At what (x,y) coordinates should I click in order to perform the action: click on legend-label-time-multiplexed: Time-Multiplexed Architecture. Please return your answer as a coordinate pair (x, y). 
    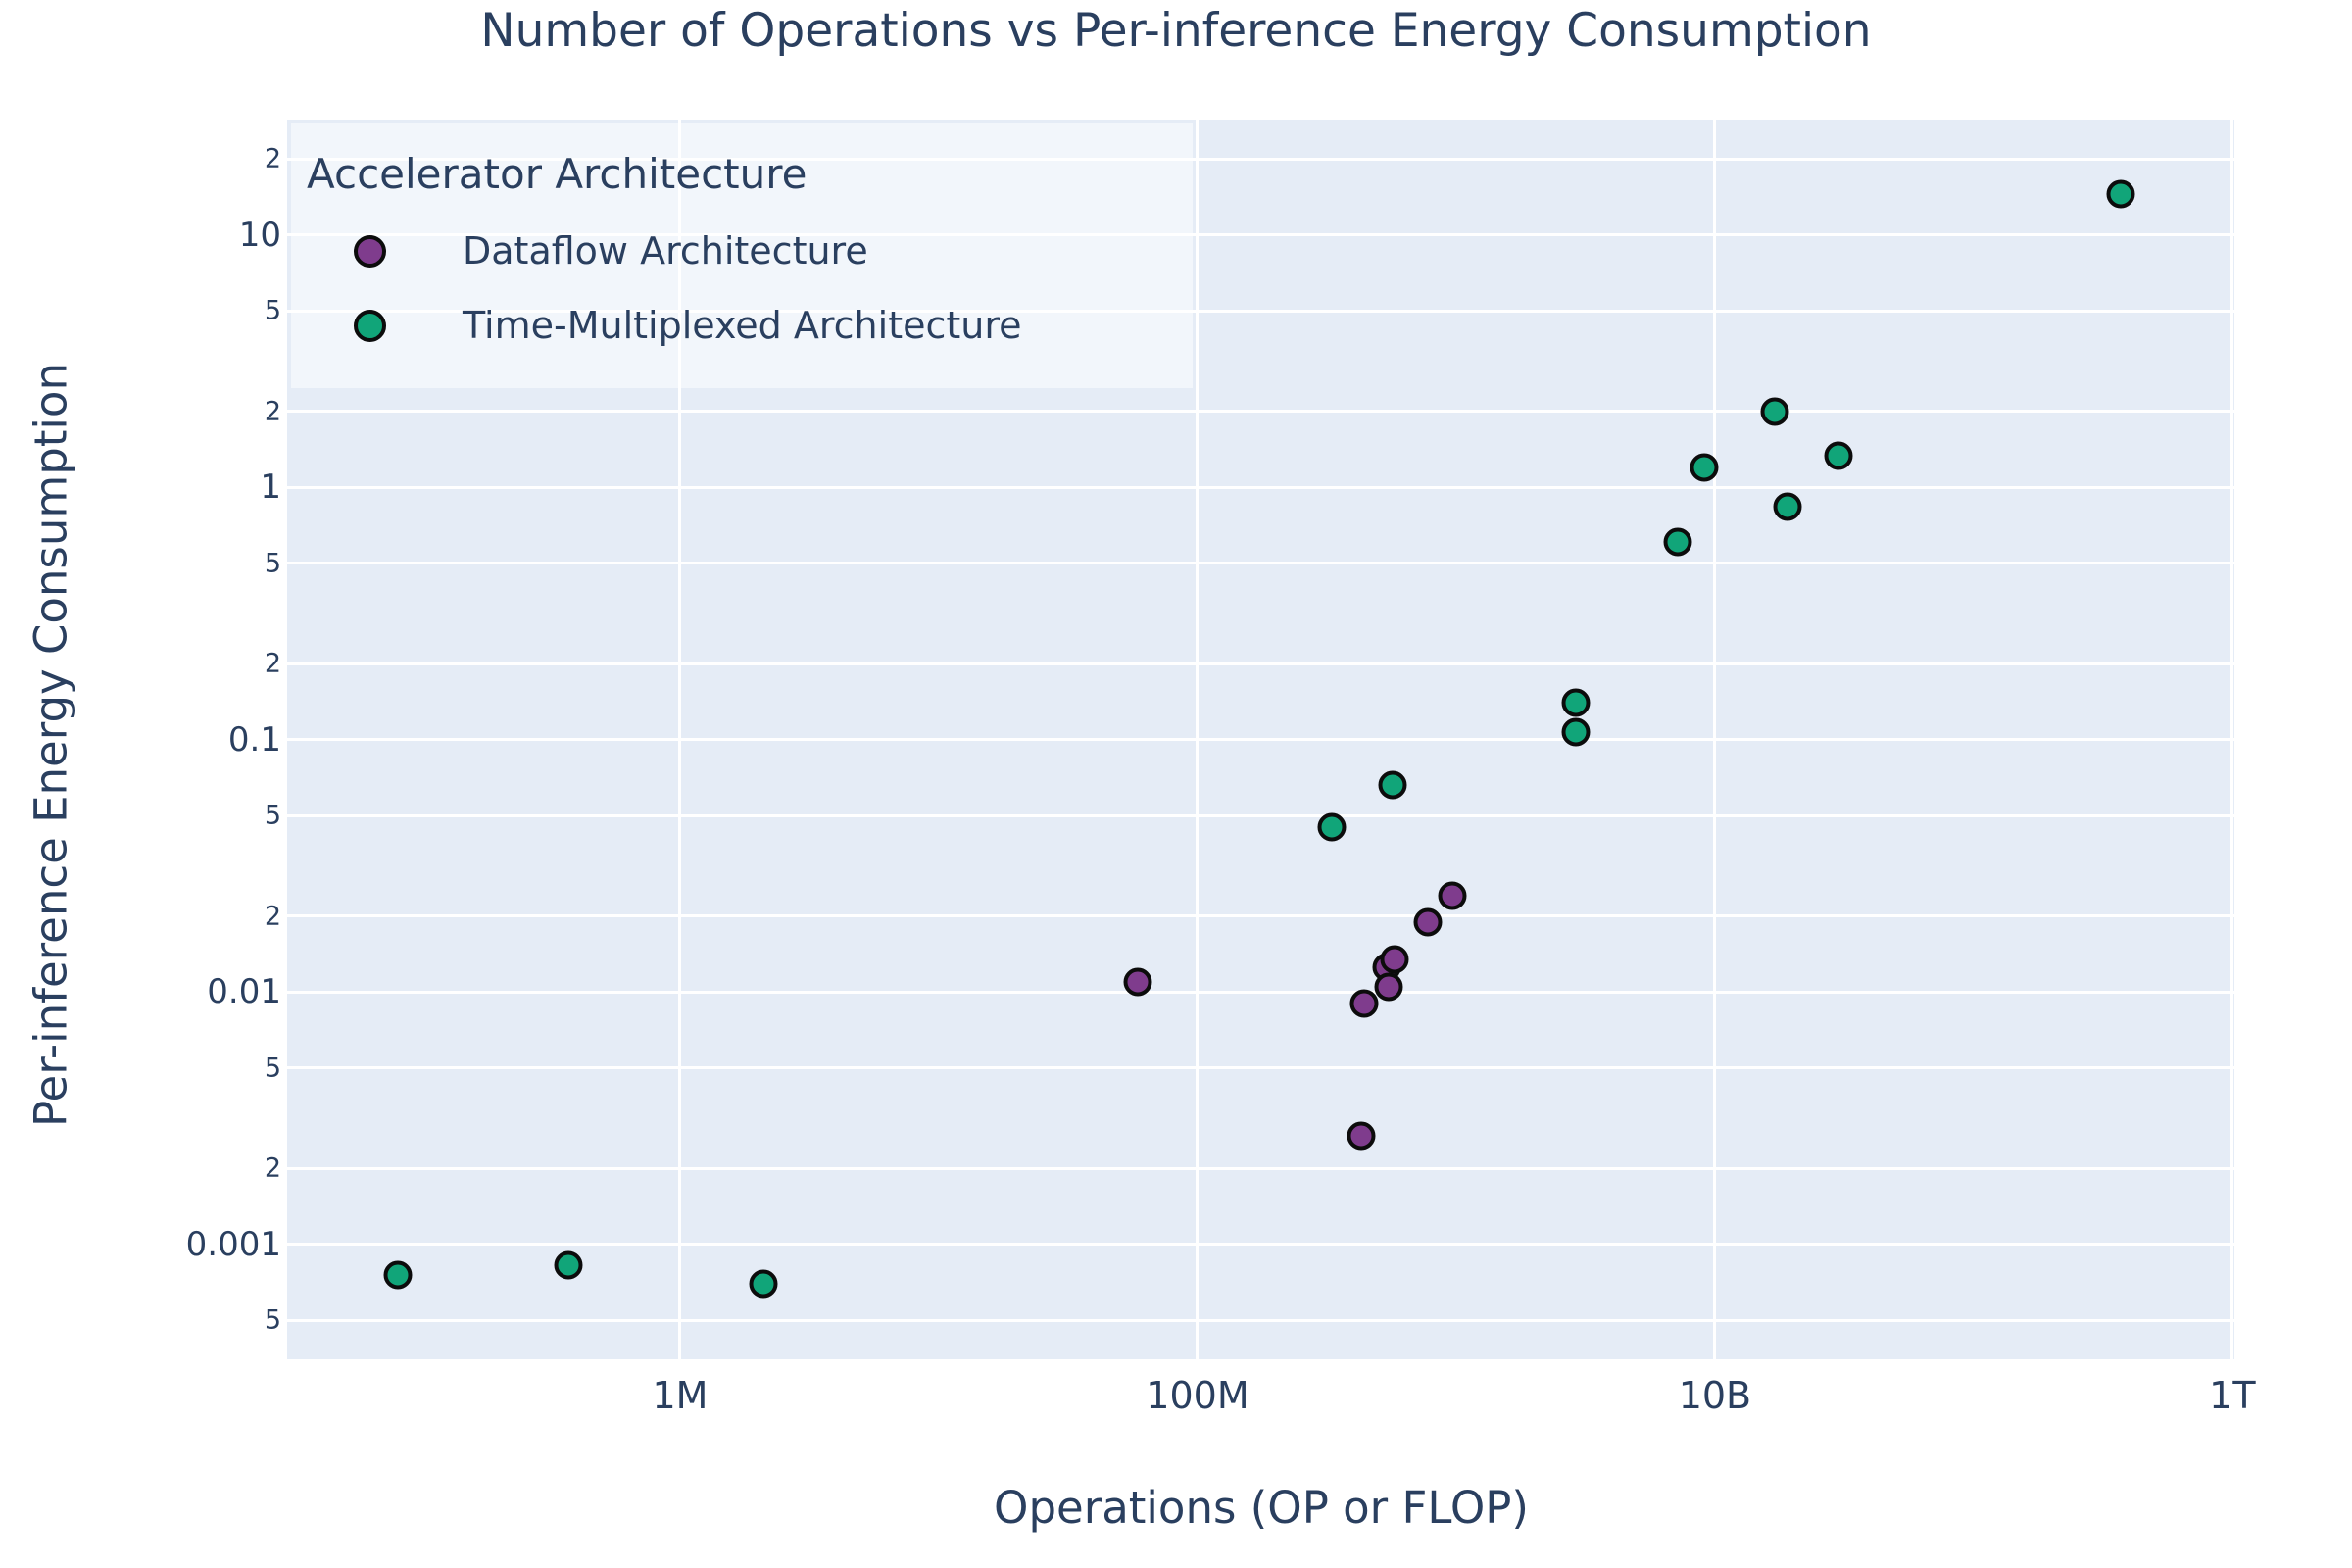
    Looking at the image, I should click on (742, 325).